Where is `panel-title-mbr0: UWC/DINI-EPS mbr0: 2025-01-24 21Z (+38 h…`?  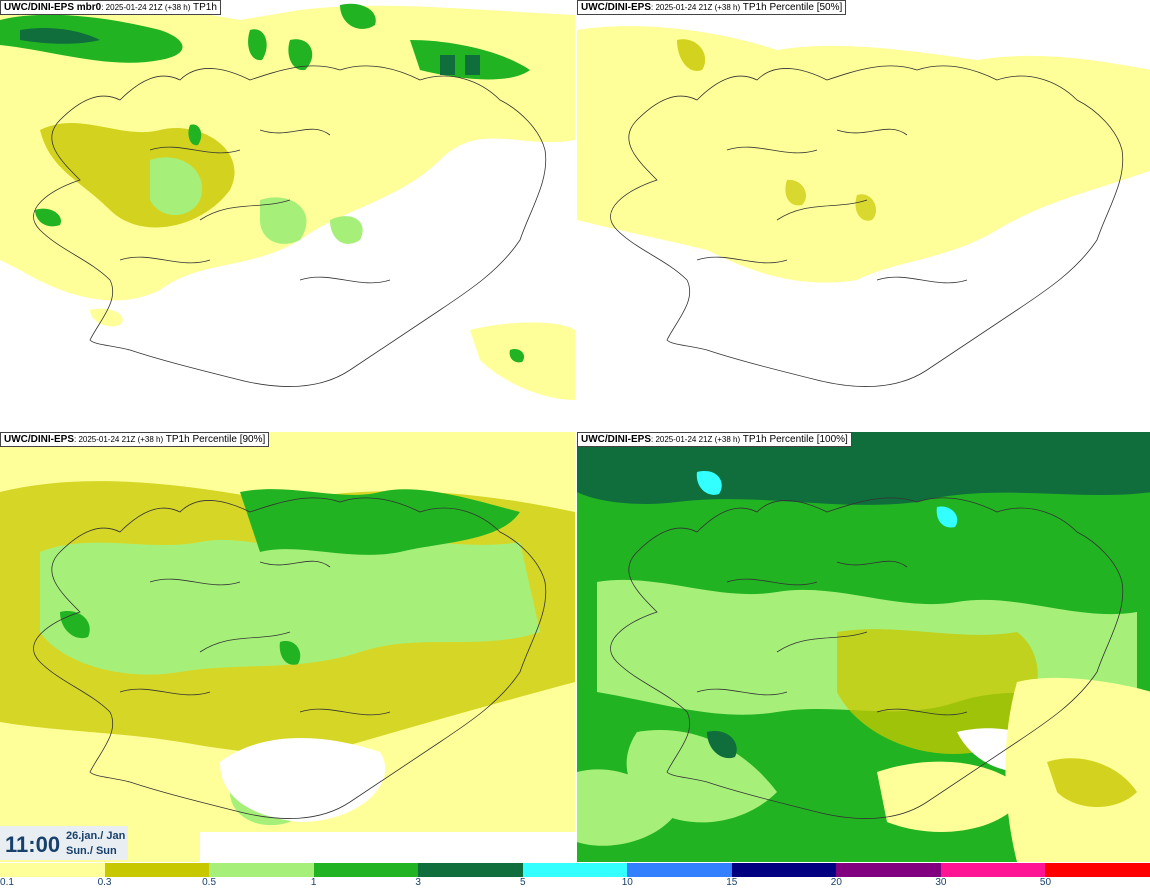 panel-title-mbr0: UWC/DINI-EPS mbr0: 2025-01-24 21Z (+38 h… is located at coordinates (110, 7).